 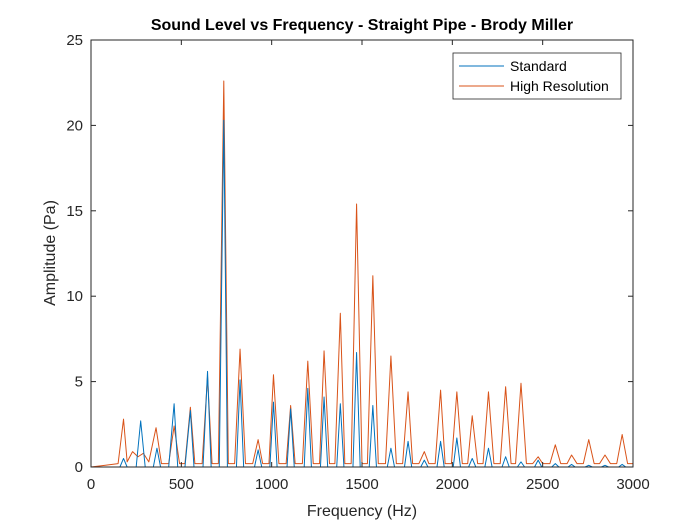 What do you see at coordinates (50, 253) in the screenshot?
I see `y-axis-label: Amplitude (Pa)` at bounding box center [50, 253].